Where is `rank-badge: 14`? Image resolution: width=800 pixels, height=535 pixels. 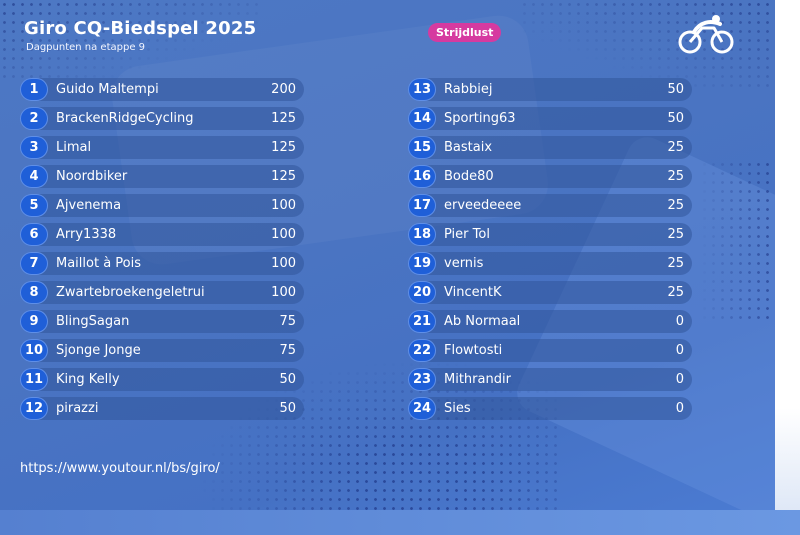 rank-badge: 14 is located at coordinates (422, 118).